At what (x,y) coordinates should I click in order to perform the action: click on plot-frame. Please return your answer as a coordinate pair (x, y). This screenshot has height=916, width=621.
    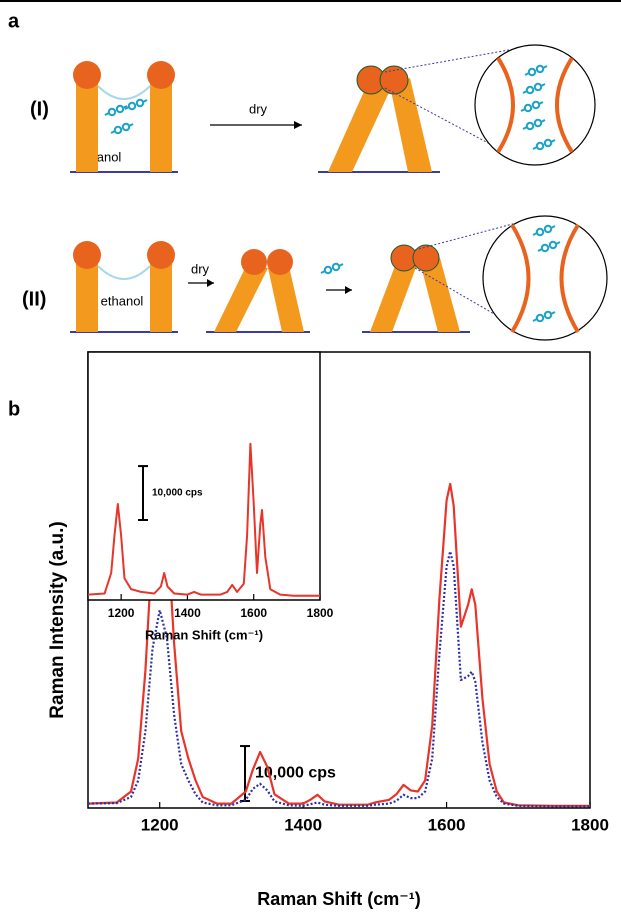
    Looking at the image, I should click on (204, 476).